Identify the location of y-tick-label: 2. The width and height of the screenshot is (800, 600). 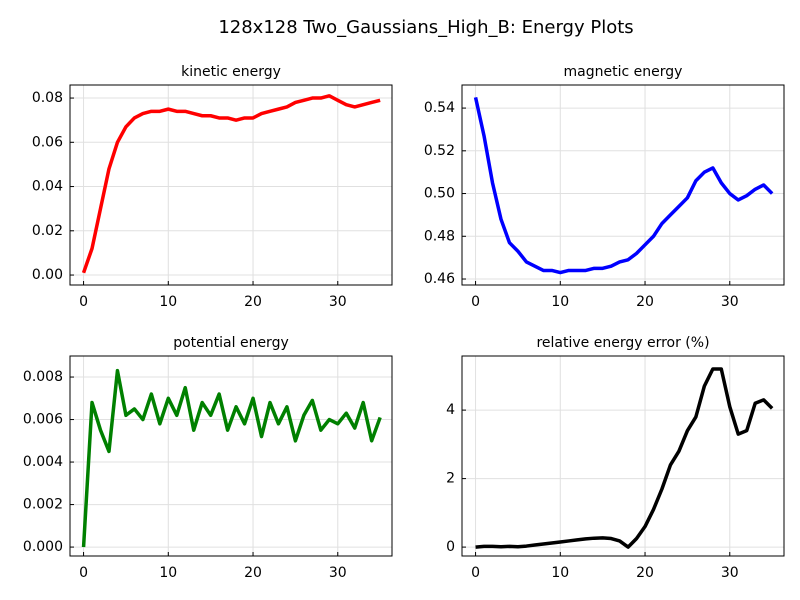
(450, 479).